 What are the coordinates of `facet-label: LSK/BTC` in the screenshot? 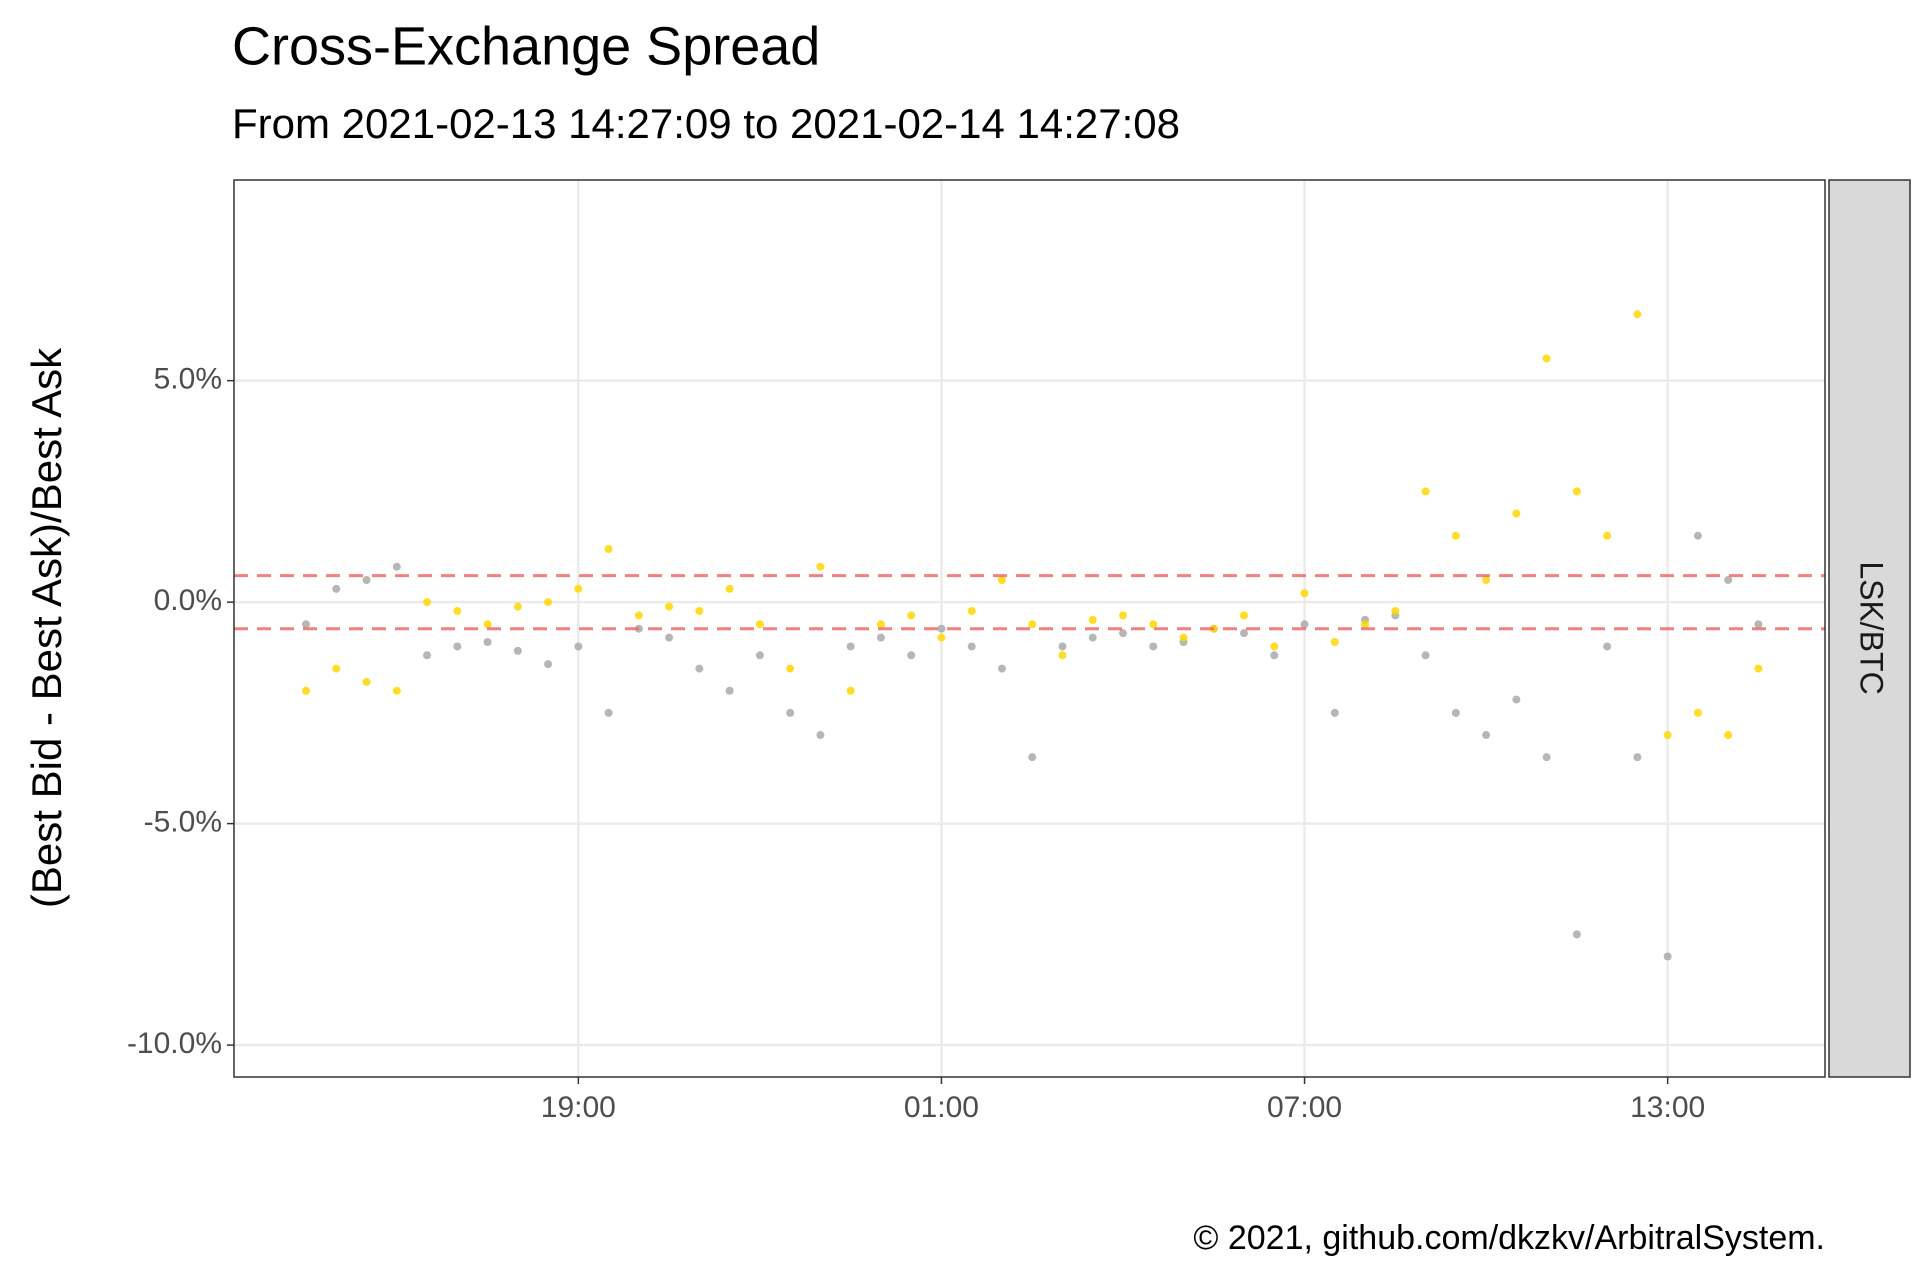 It's located at (1872, 627).